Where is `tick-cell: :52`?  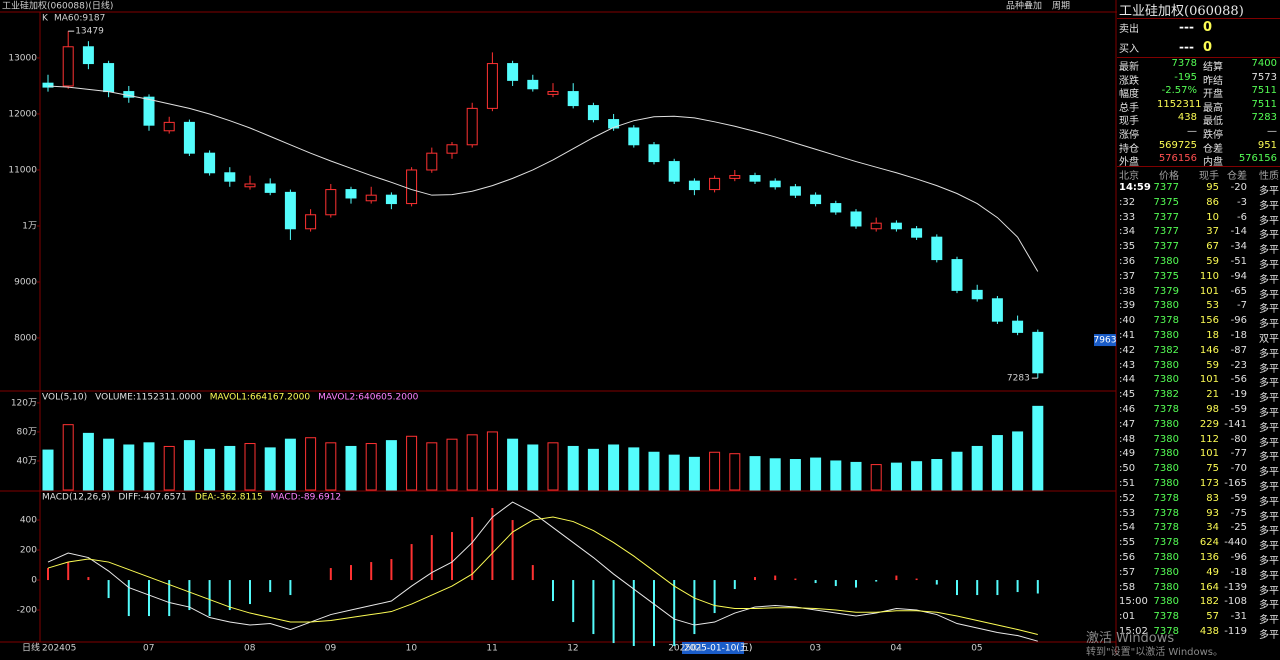 tick-cell: :52 is located at coordinates (1127, 498).